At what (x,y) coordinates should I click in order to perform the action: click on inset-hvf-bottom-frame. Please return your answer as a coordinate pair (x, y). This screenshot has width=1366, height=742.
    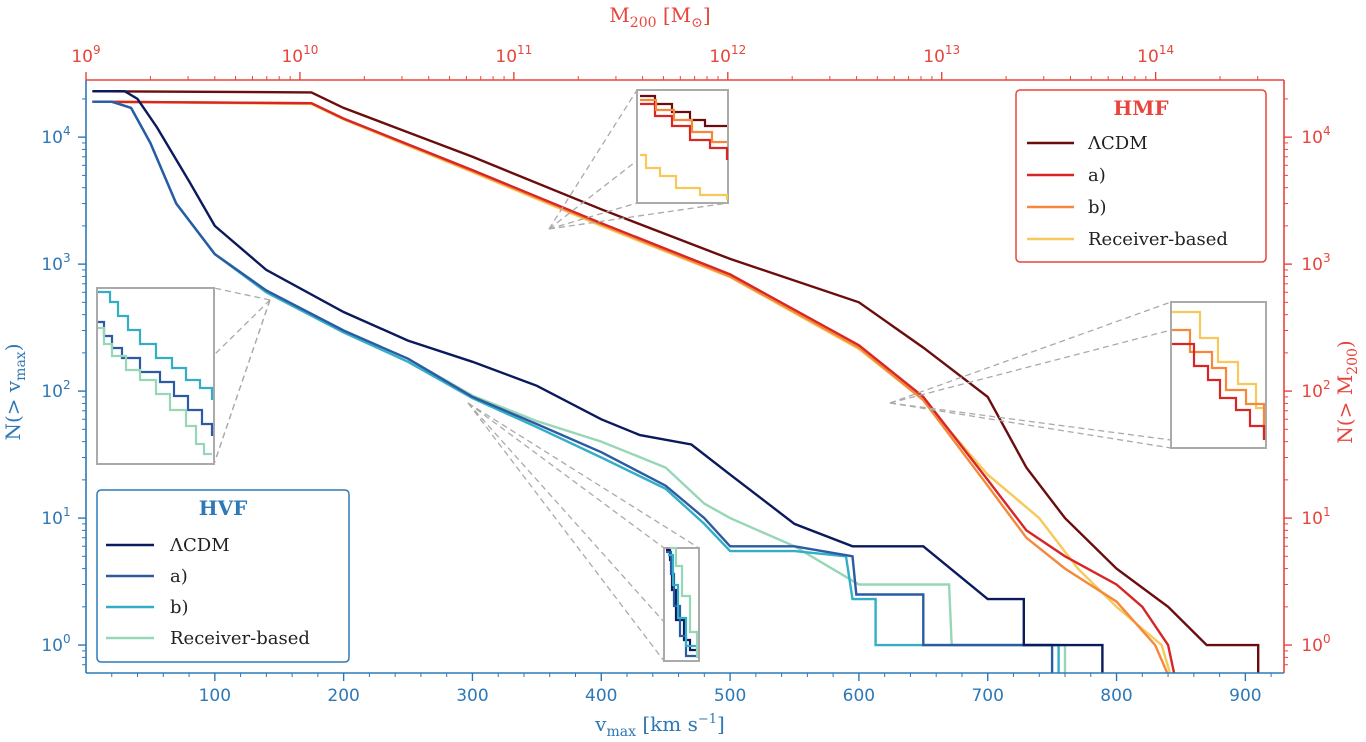
    Looking at the image, I should click on (681, 604).